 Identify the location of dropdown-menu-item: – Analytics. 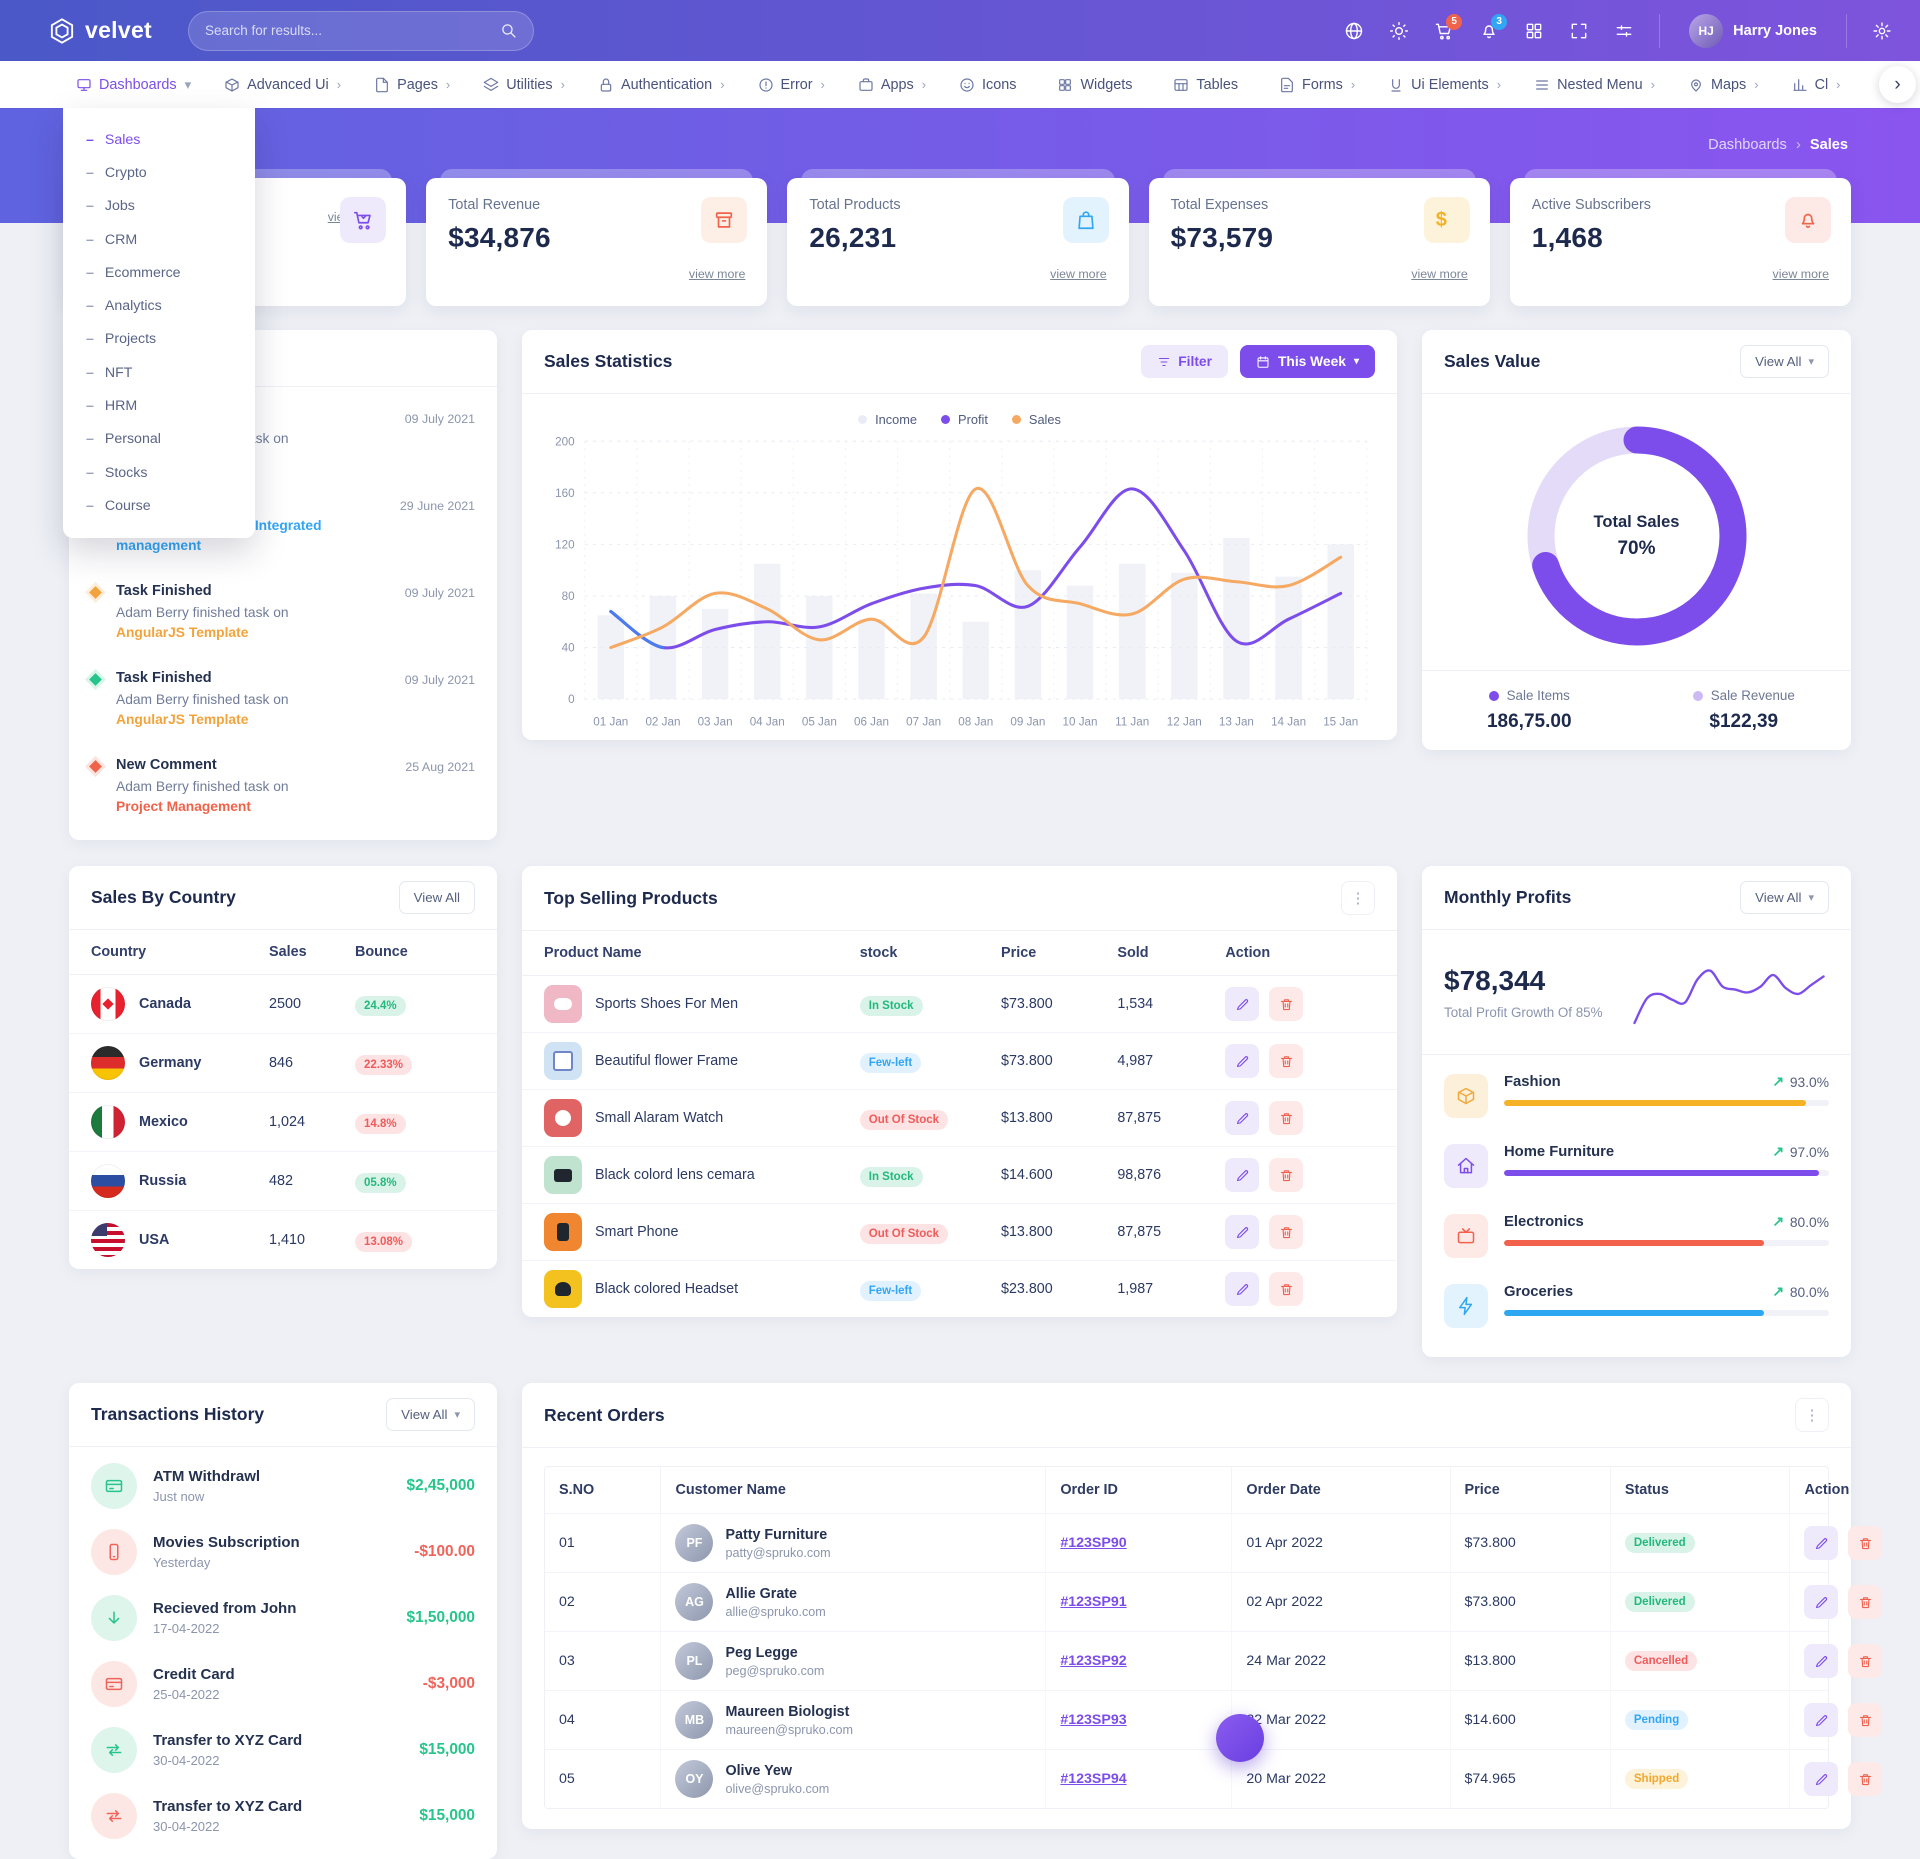
(124, 306).